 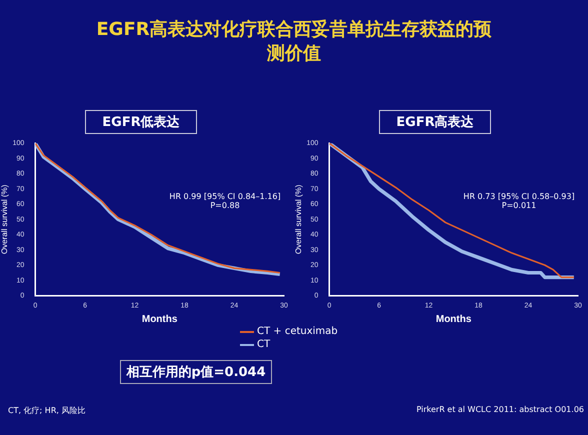 I want to click on chart-title: EGFR高表达, so click(x=435, y=122).